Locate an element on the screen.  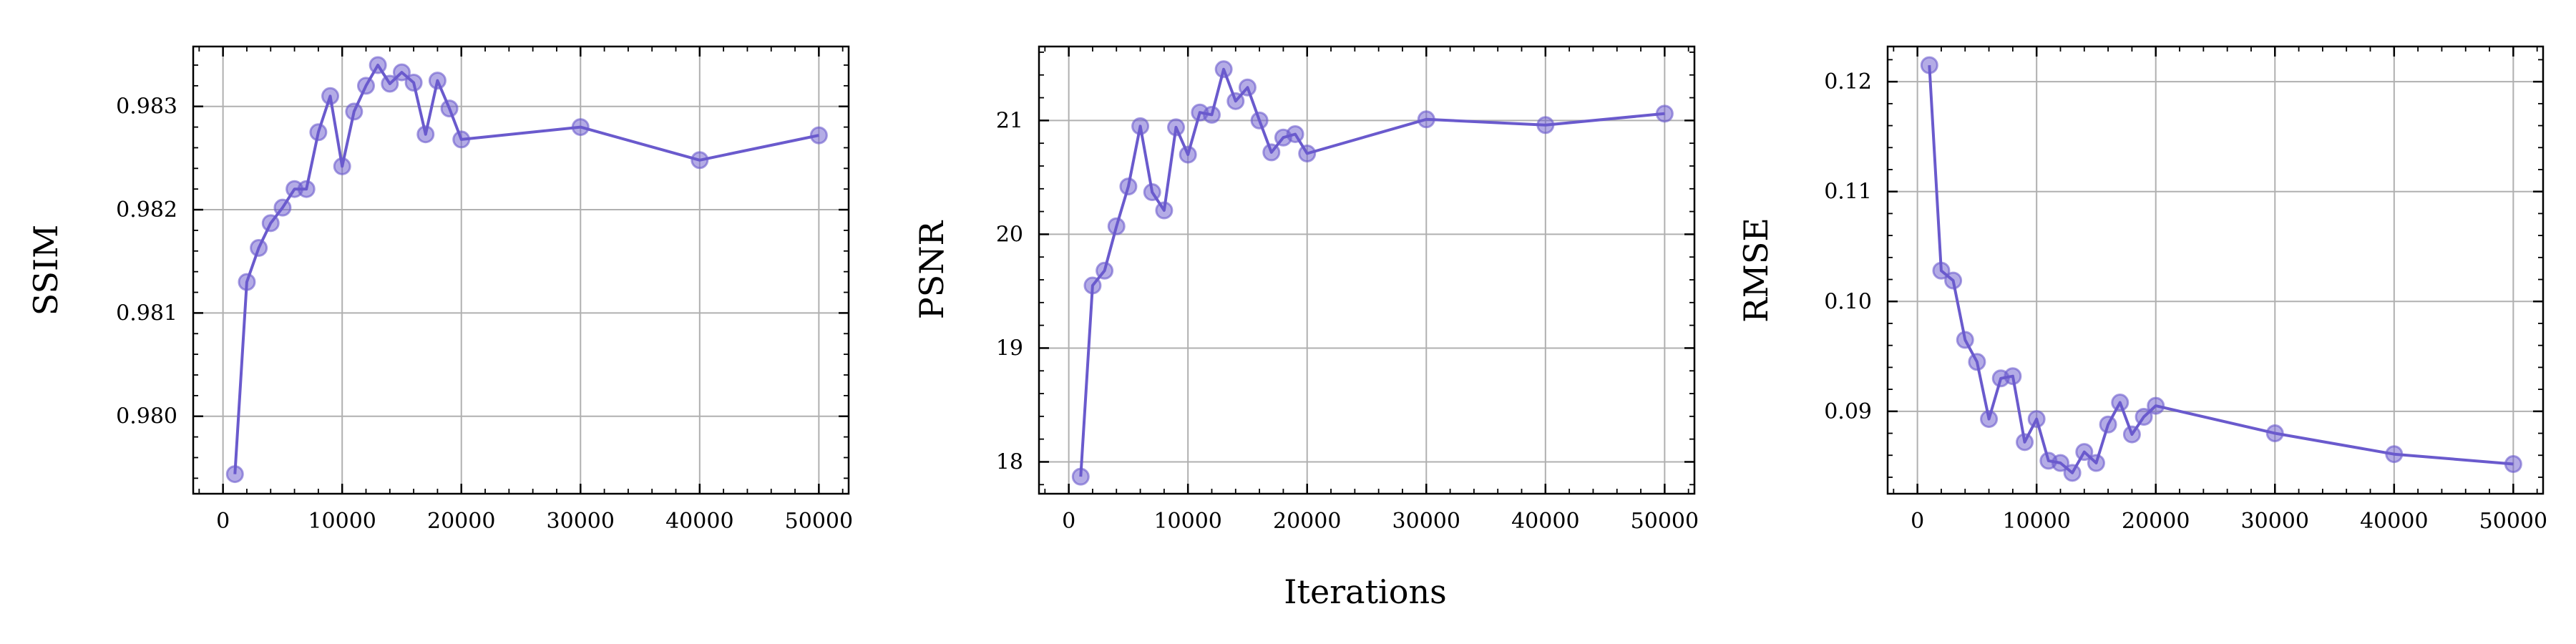
y-tick-label: 0.980 is located at coordinates (146, 416).